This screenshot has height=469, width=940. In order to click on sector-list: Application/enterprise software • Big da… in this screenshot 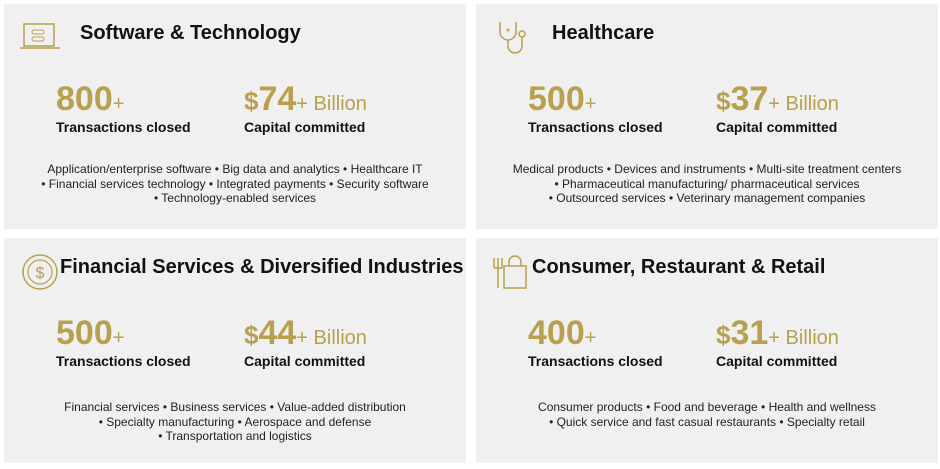, I will do `click(235, 184)`.